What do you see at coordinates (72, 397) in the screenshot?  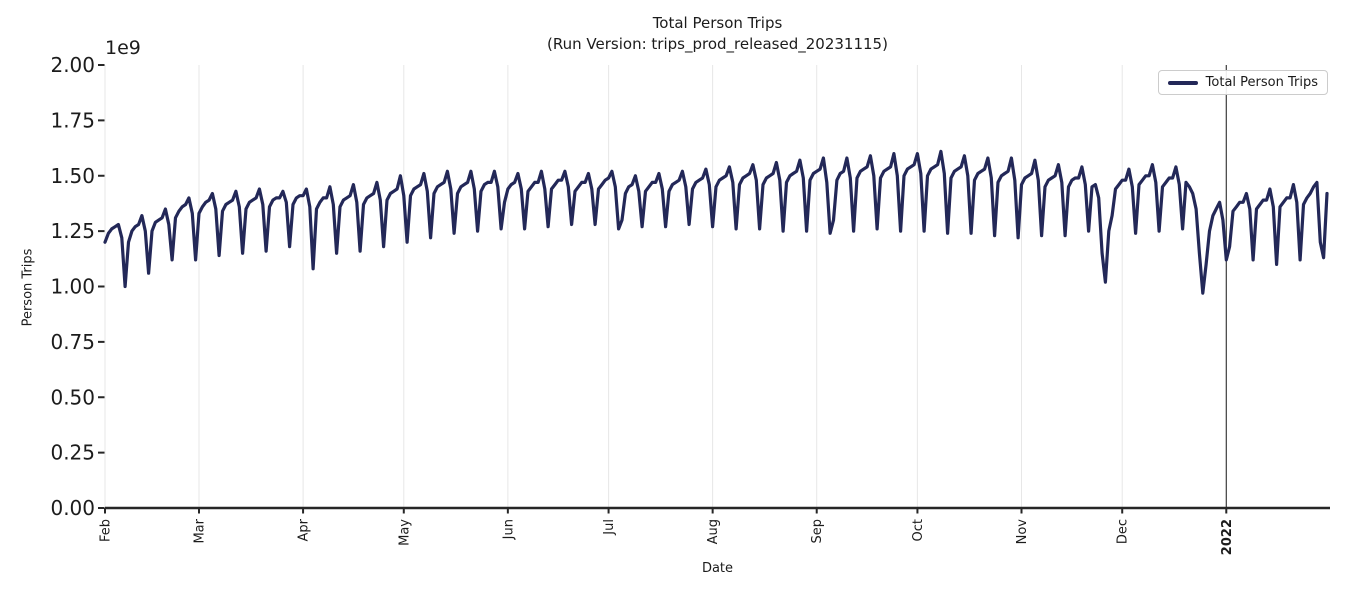 I see `y-tick-label: 0.50` at bounding box center [72, 397].